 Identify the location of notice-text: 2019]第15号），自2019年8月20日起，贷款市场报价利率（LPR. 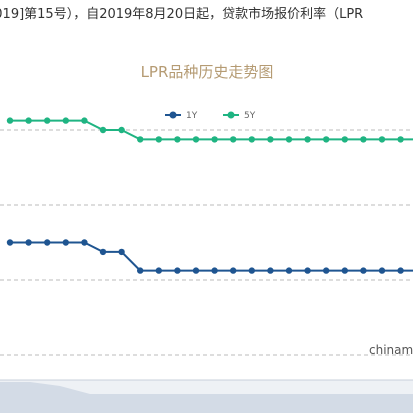
(206, 15).